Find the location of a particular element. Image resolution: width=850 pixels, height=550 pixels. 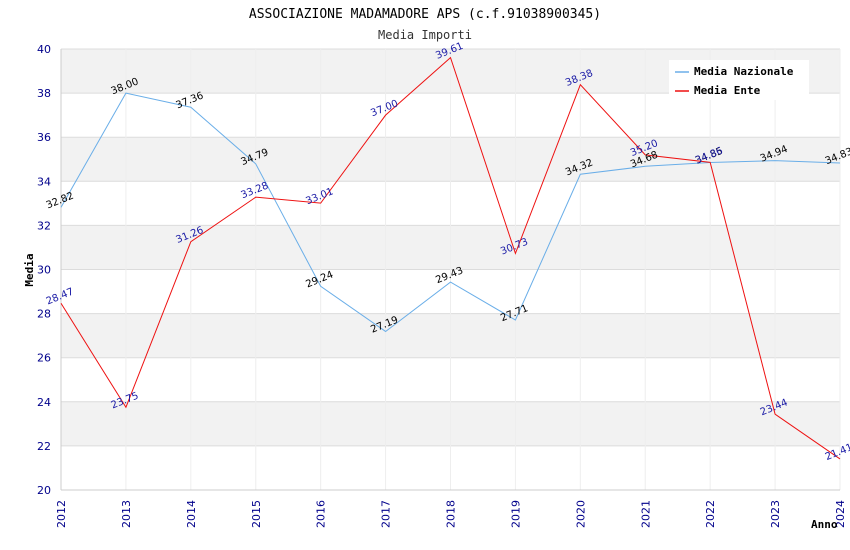

y-tick-label: 36 is located at coordinates (44, 137).